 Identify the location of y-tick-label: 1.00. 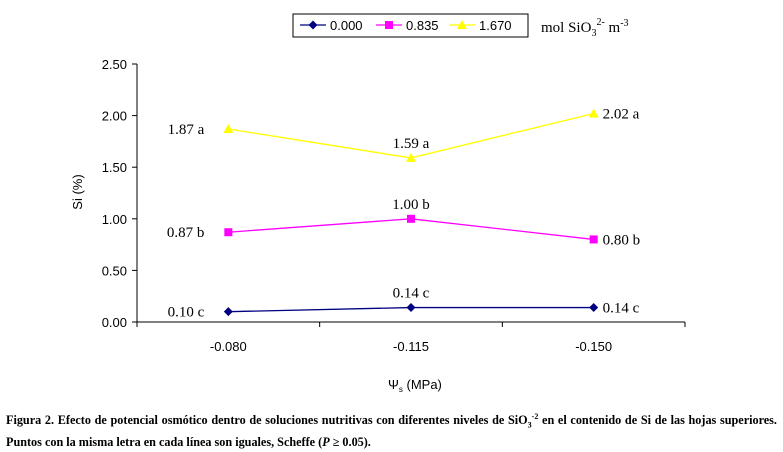
(114, 219).